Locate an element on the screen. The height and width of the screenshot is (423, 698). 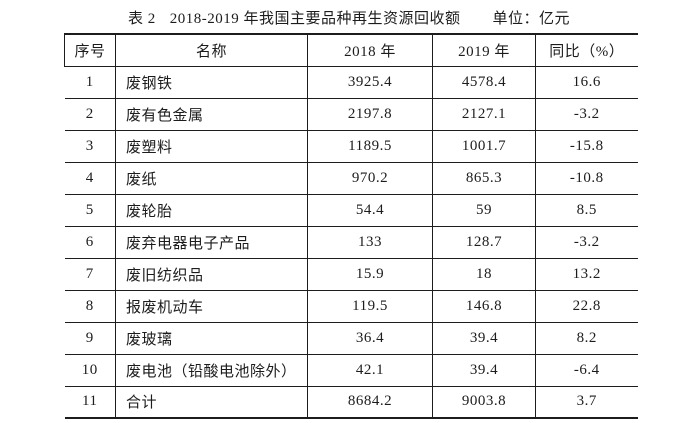
table-row: 7 废旧纺织品 15.9 18 13.2 is located at coordinates (351, 274).